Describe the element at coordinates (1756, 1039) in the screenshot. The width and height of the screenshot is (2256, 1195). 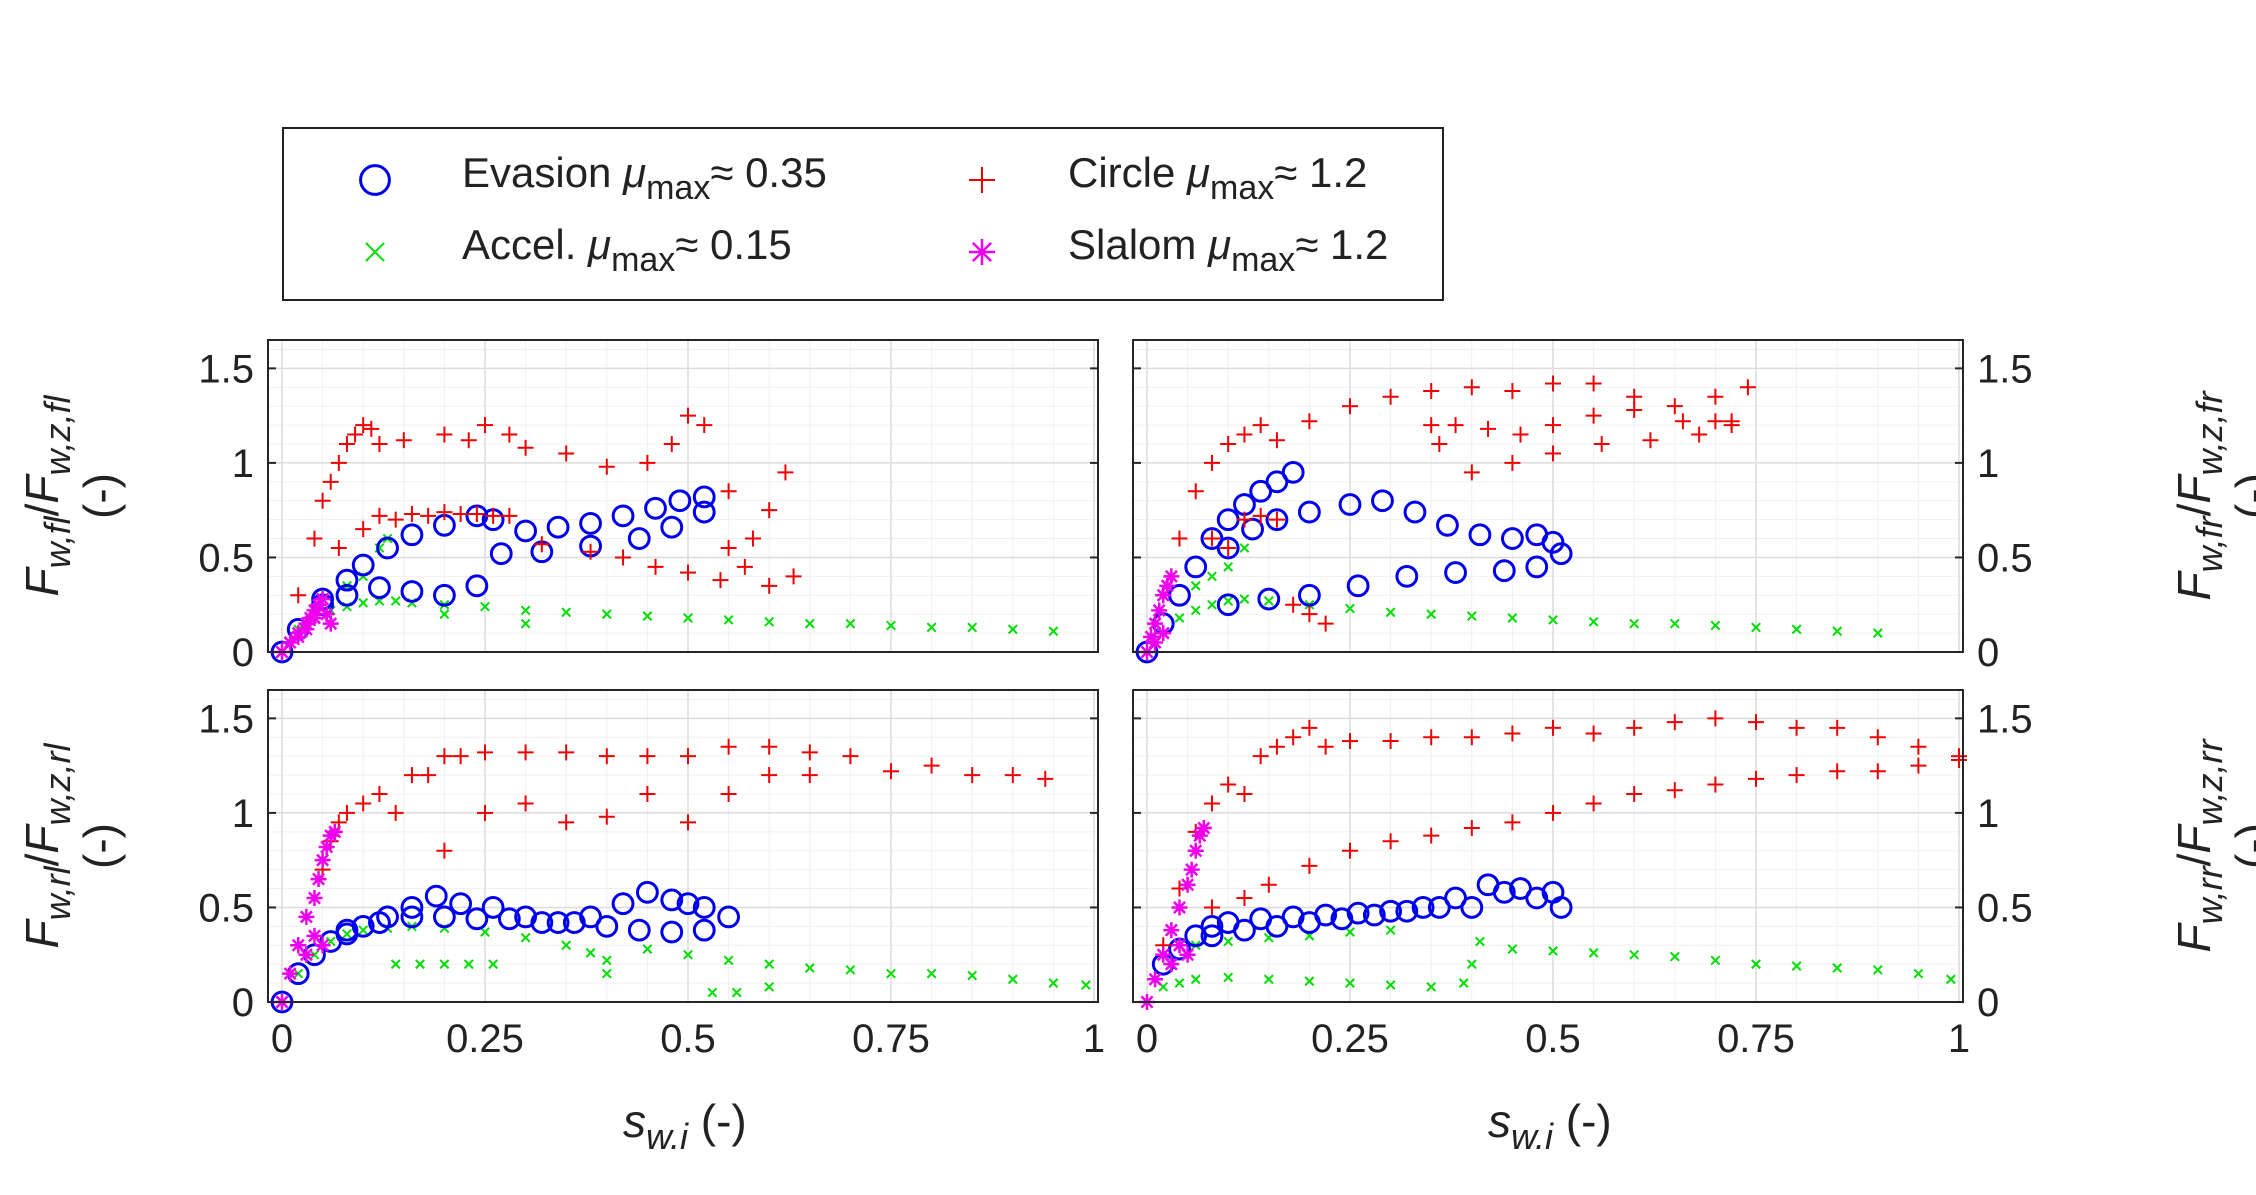
I see `x-tick-label: 0.75` at that location.